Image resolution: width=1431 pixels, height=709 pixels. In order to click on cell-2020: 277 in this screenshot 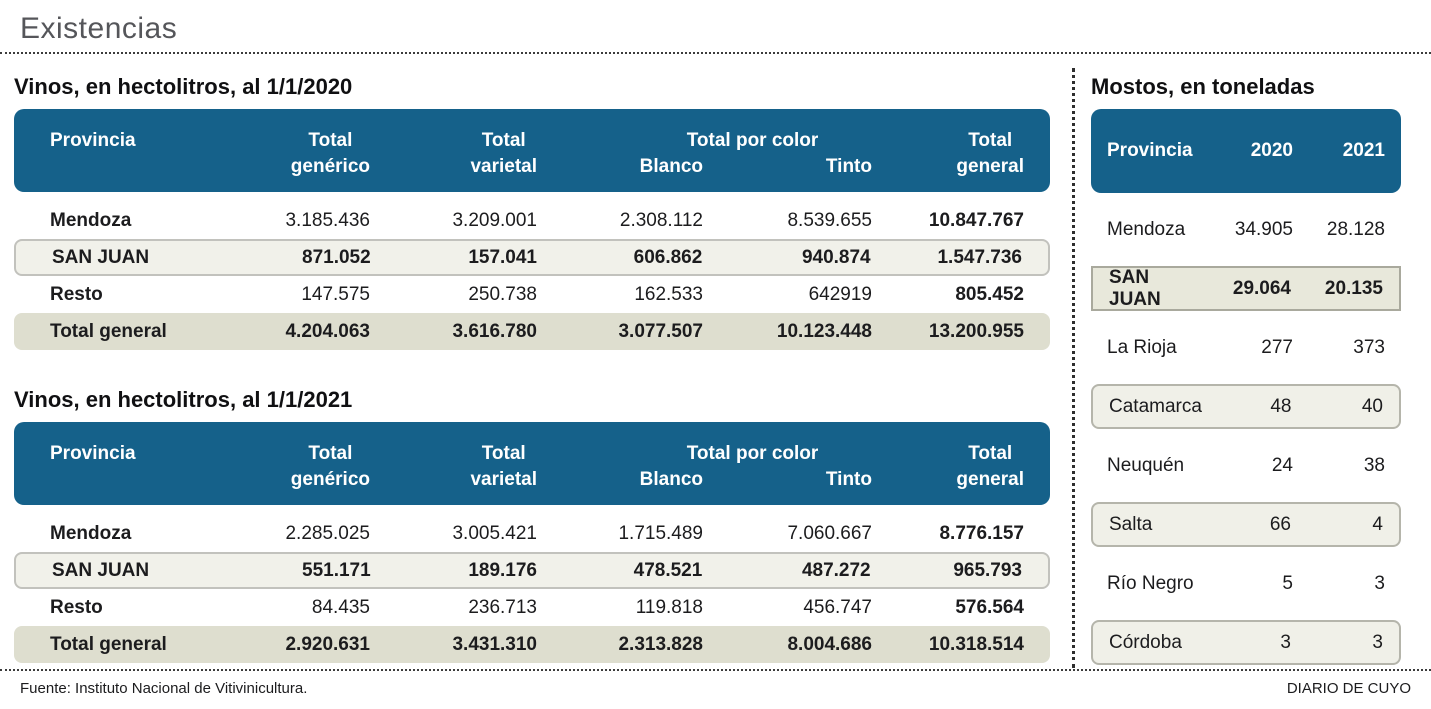, I will do `click(1277, 347)`.